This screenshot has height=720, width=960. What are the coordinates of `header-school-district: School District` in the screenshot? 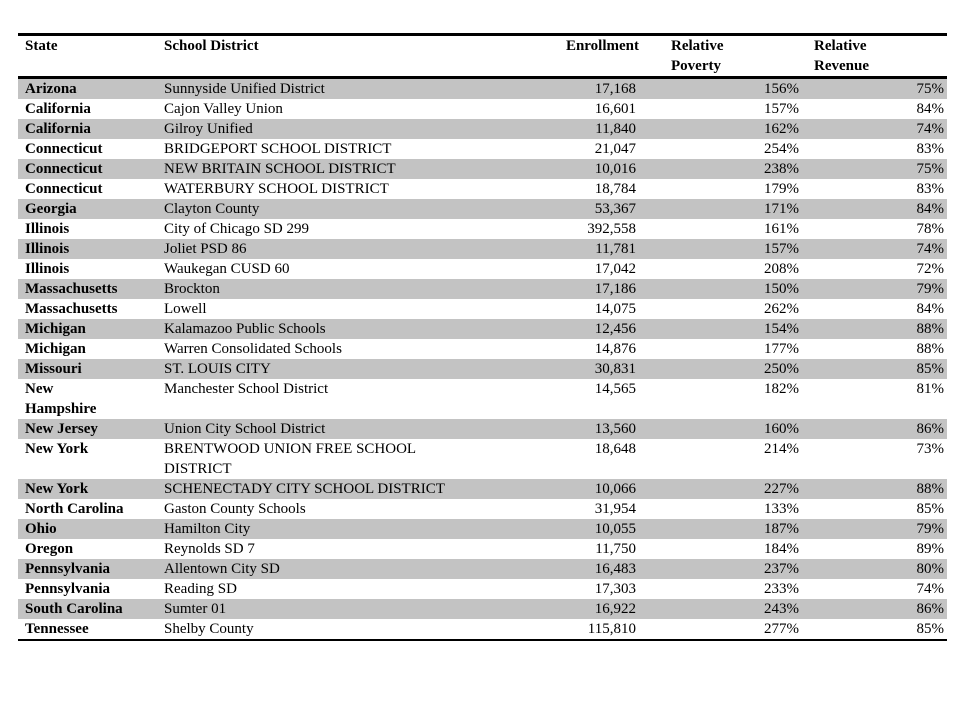 It's located at (354, 56).